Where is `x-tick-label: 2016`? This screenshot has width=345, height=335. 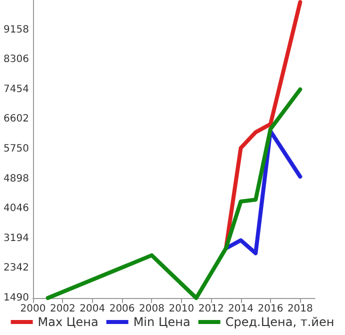
x-tick-label: 2016 is located at coordinates (271, 309).